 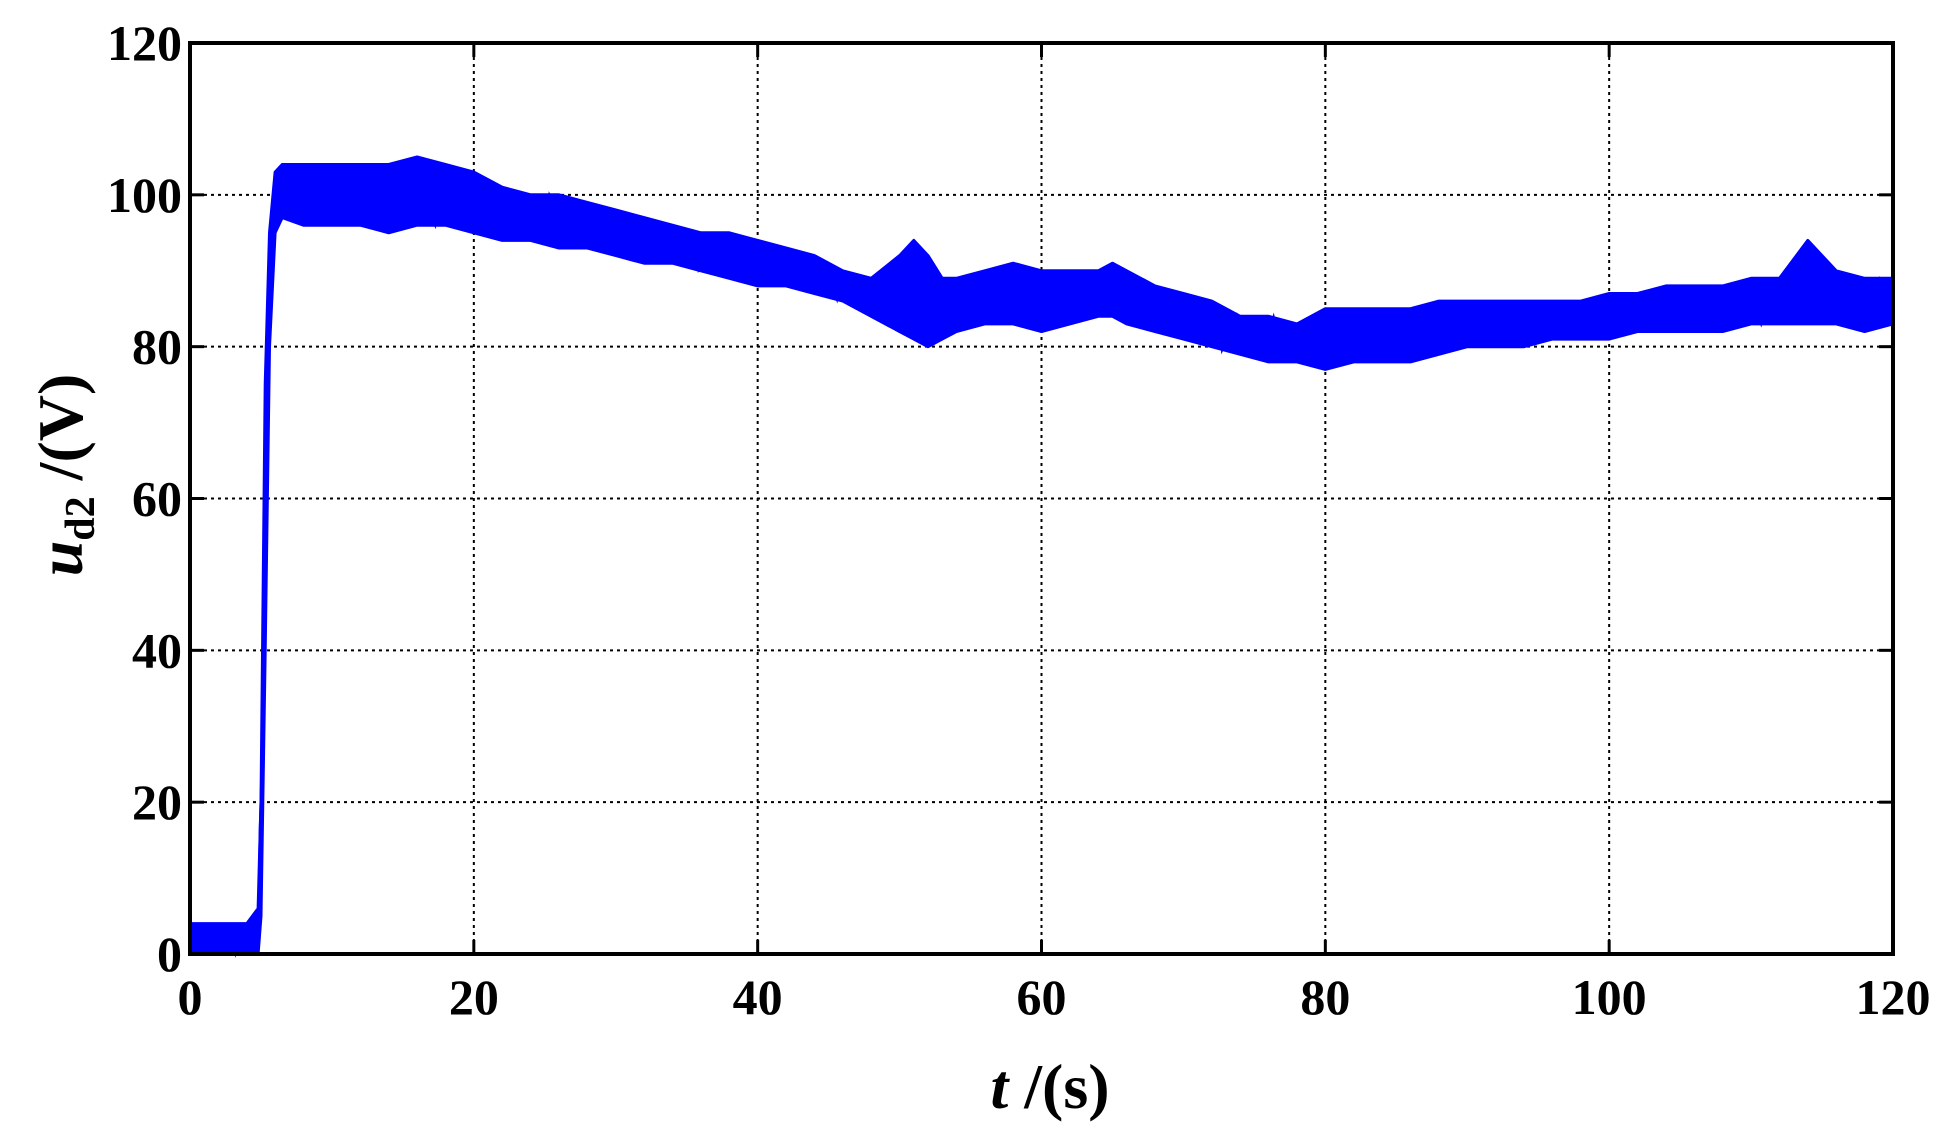 What do you see at coordinates (1893, 997) in the screenshot?
I see `x-tick-label: 120` at bounding box center [1893, 997].